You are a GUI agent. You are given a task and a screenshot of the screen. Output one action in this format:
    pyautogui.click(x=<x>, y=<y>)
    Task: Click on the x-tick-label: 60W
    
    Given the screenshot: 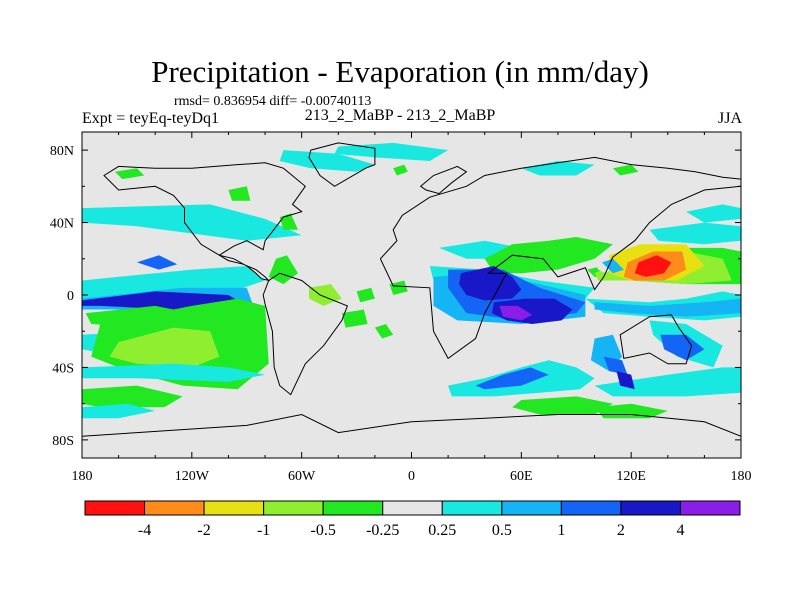 What is the action you would take?
    pyautogui.click(x=302, y=476)
    